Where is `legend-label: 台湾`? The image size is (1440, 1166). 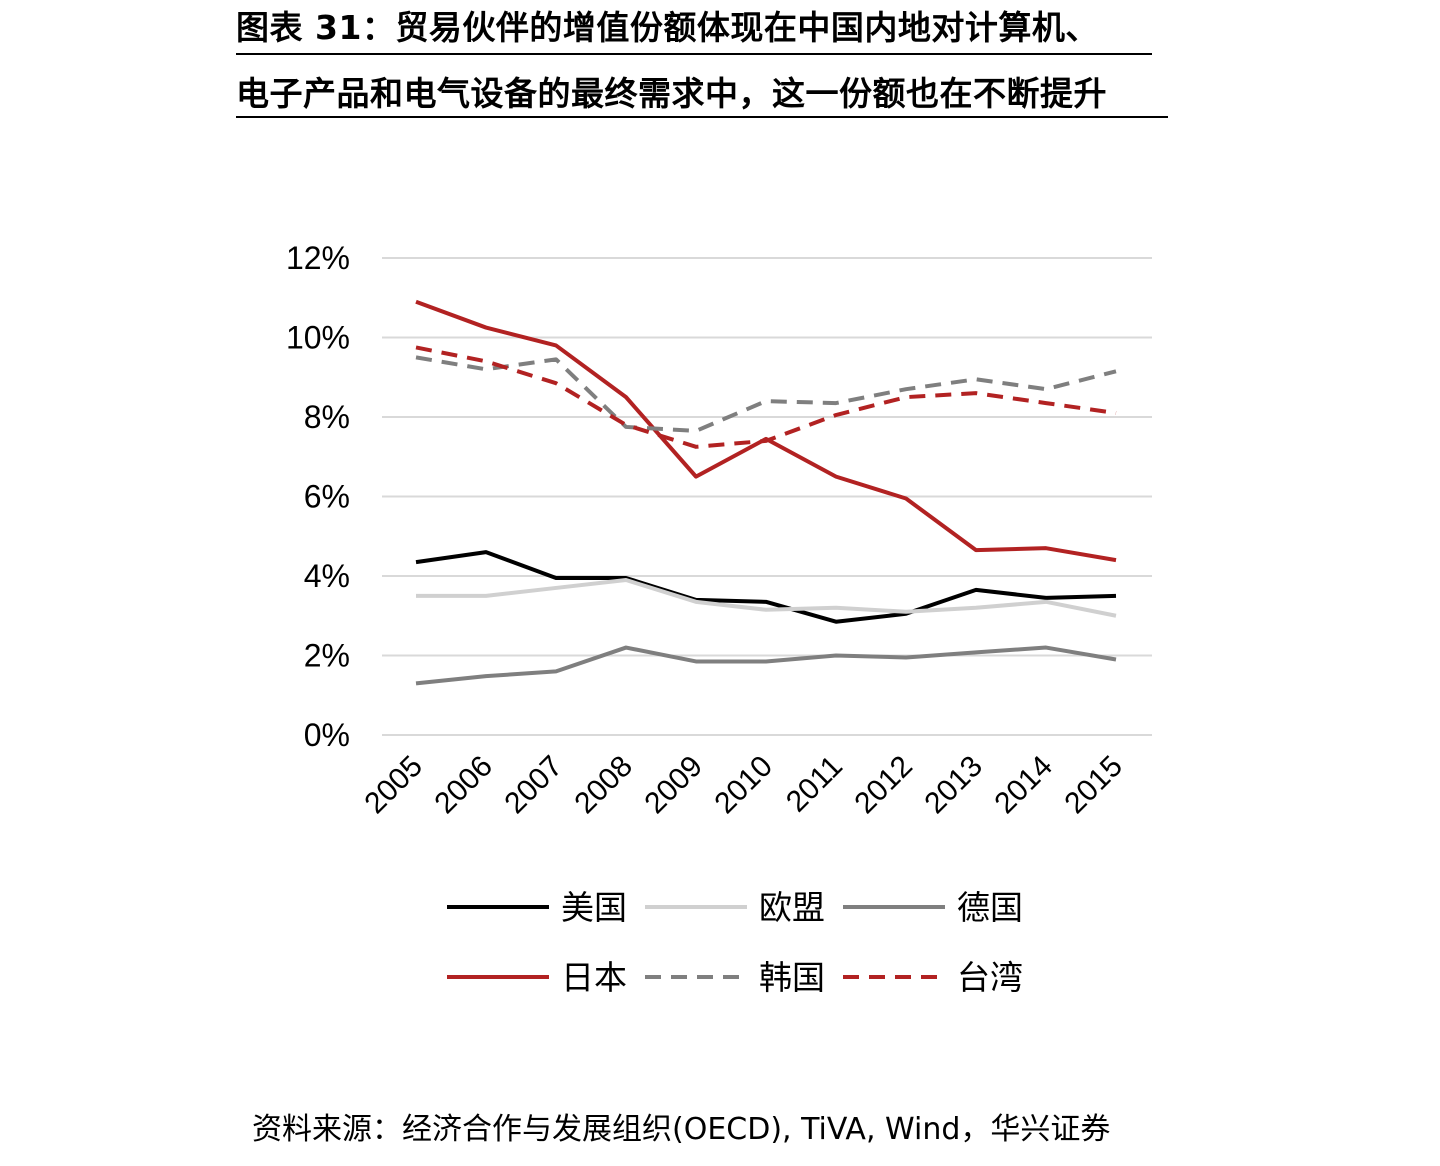
legend-label: 台湾 is located at coordinates (990, 977).